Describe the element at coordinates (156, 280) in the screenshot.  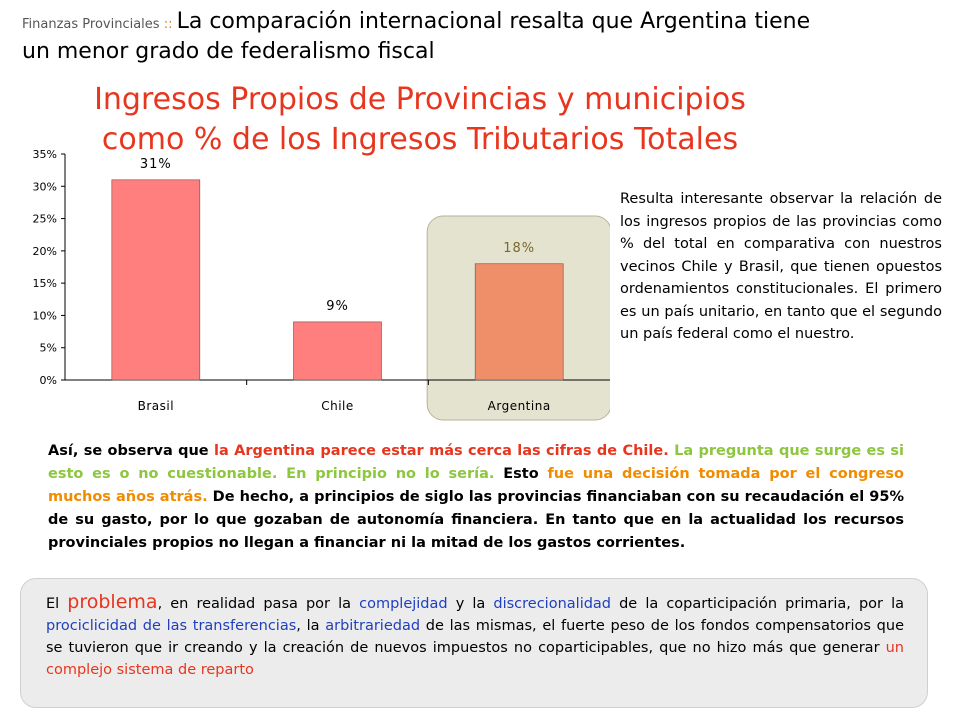
I see `bar-brasil` at that location.